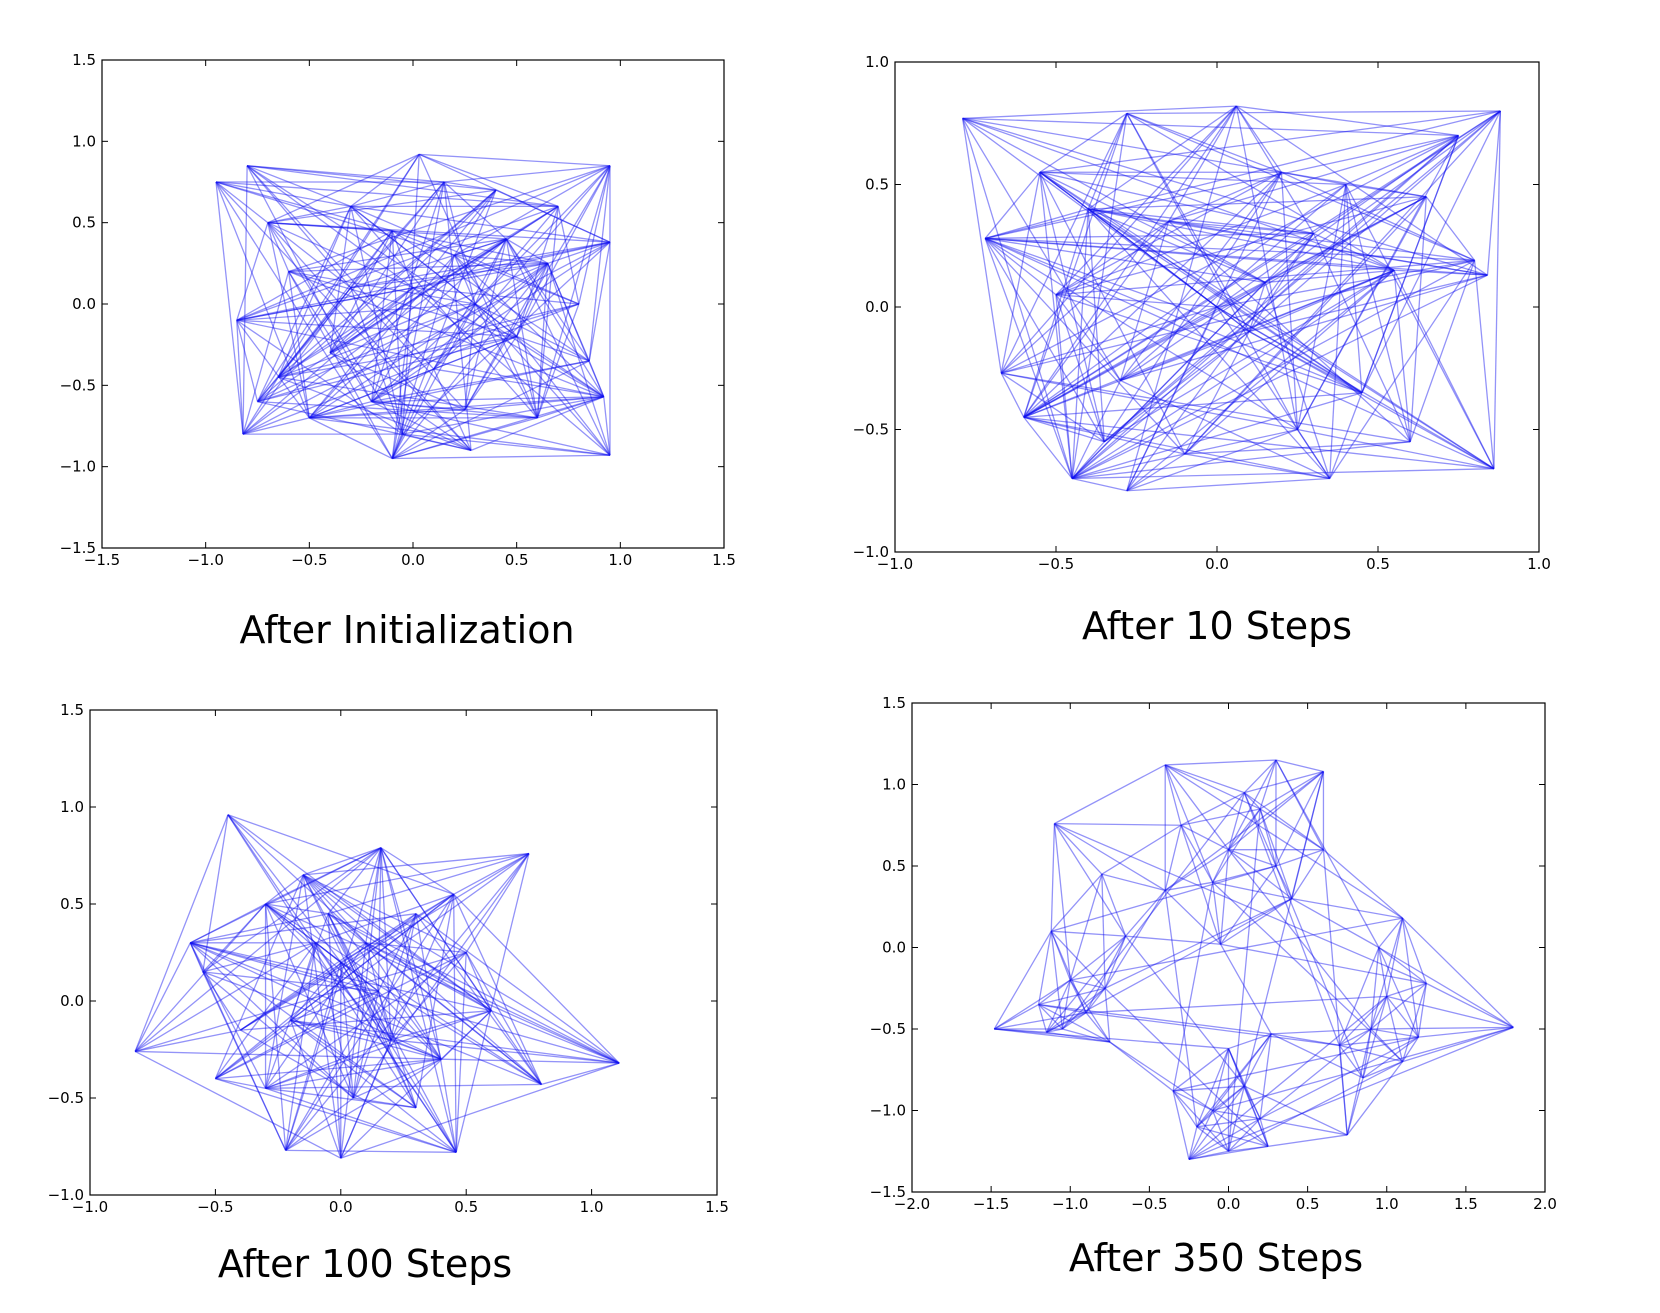 This screenshot has height=1313, width=1660. Describe the element at coordinates (205, 560) in the screenshot. I see `x-tick-label: −1.0` at that location.